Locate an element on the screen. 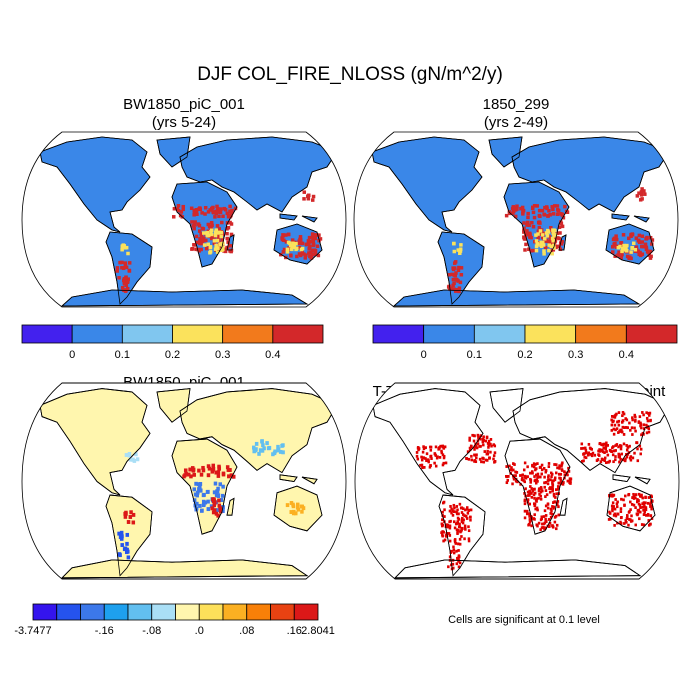 The height and width of the screenshot is (700, 700). colorbar-label: 0.4 is located at coordinates (272, 355).